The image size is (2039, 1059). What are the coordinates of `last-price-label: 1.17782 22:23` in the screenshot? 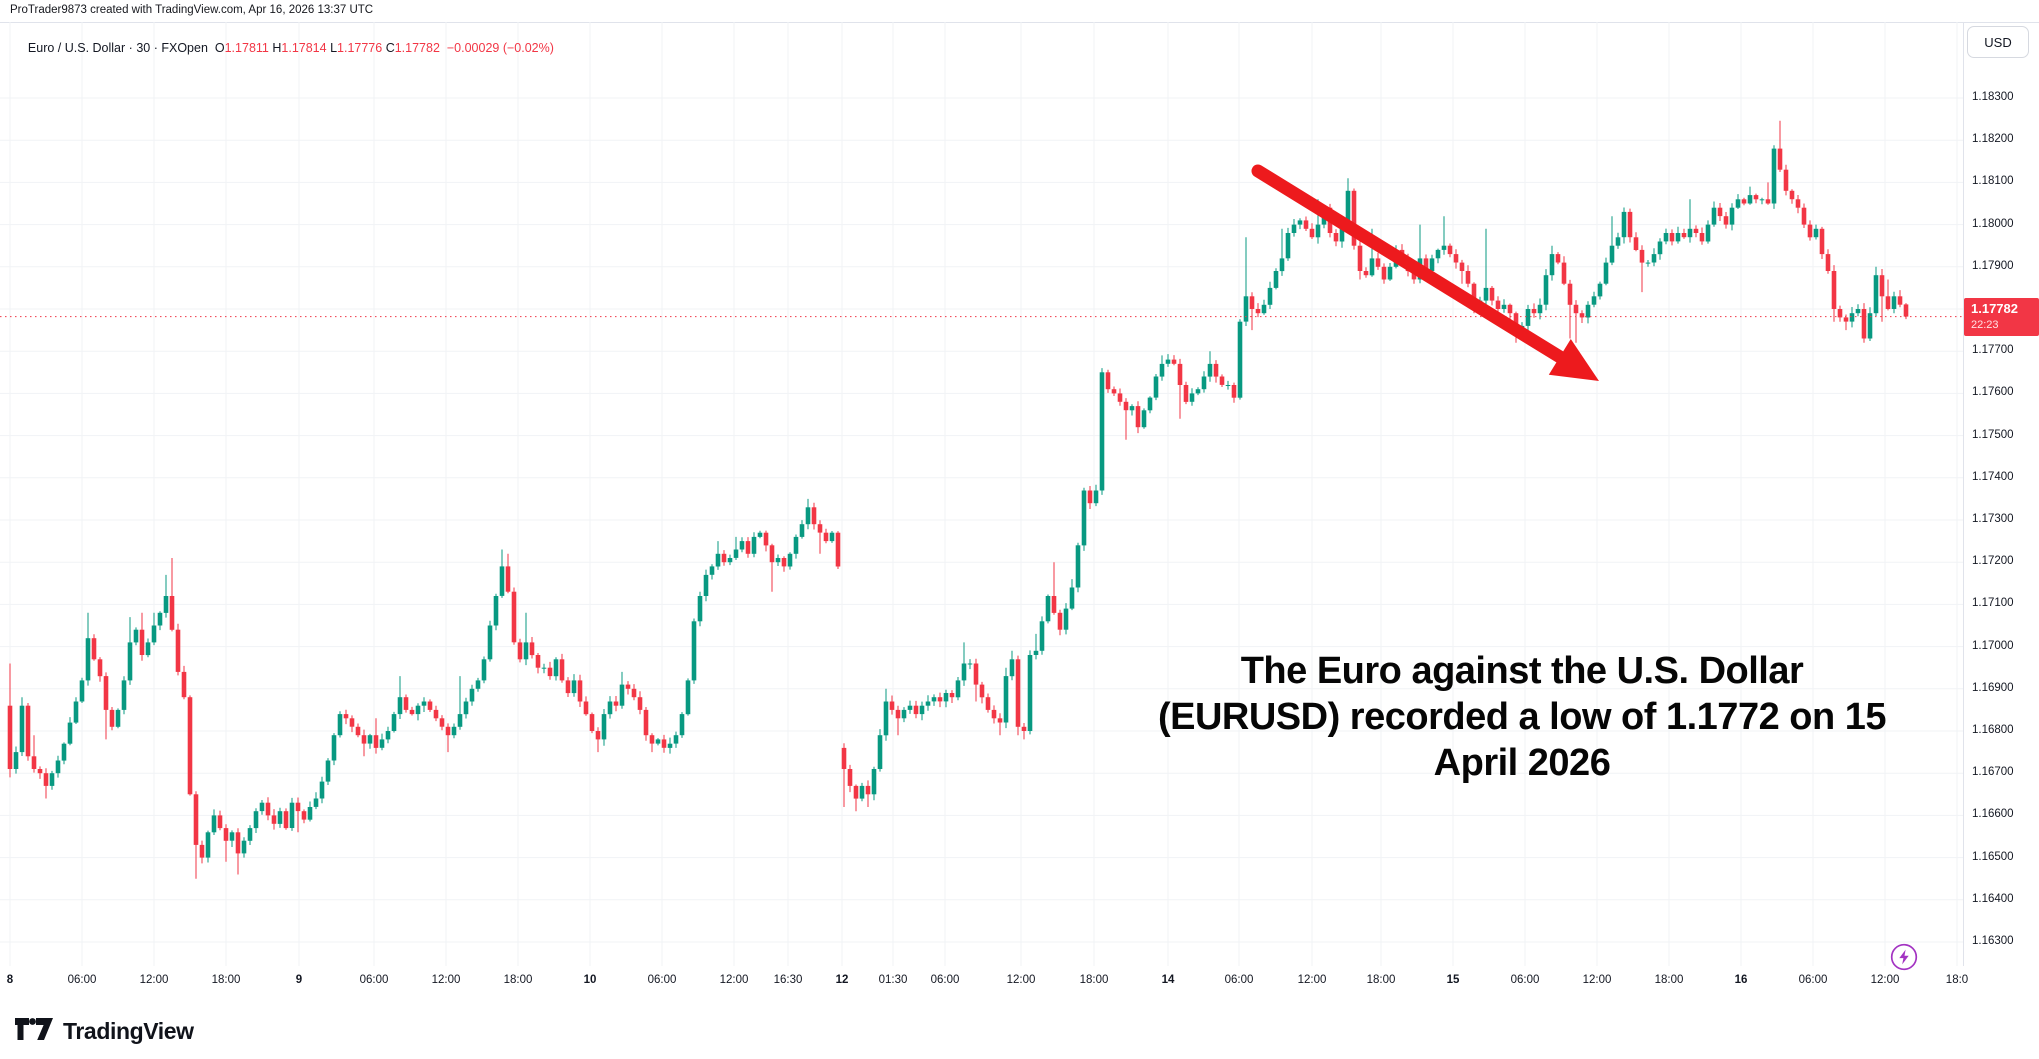 It's located at (2001, 317).